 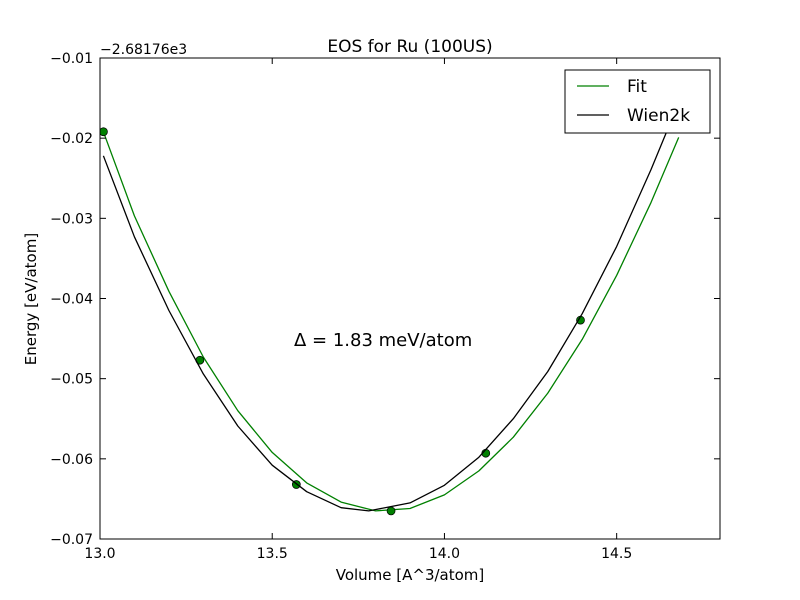 What do you see at coordinates (99, 554) in the screenshot?
I see `x-tick-label: 13.0` at bounding box center [99, 554].